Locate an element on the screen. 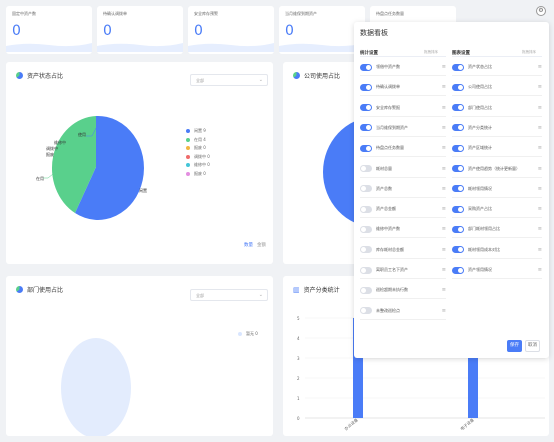 The image size is (554, 442). stat-card-2: 待确认调拨单 0 is located at coordinates (140, 30).